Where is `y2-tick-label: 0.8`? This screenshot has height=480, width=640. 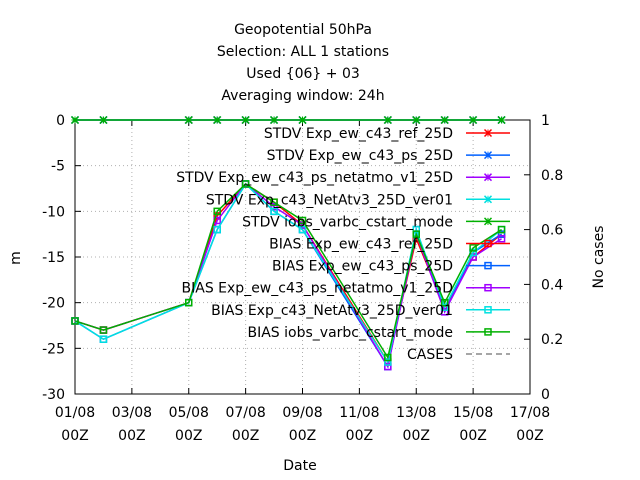
y2-tick-label: 0.8 is located at coordinates (552, 176).